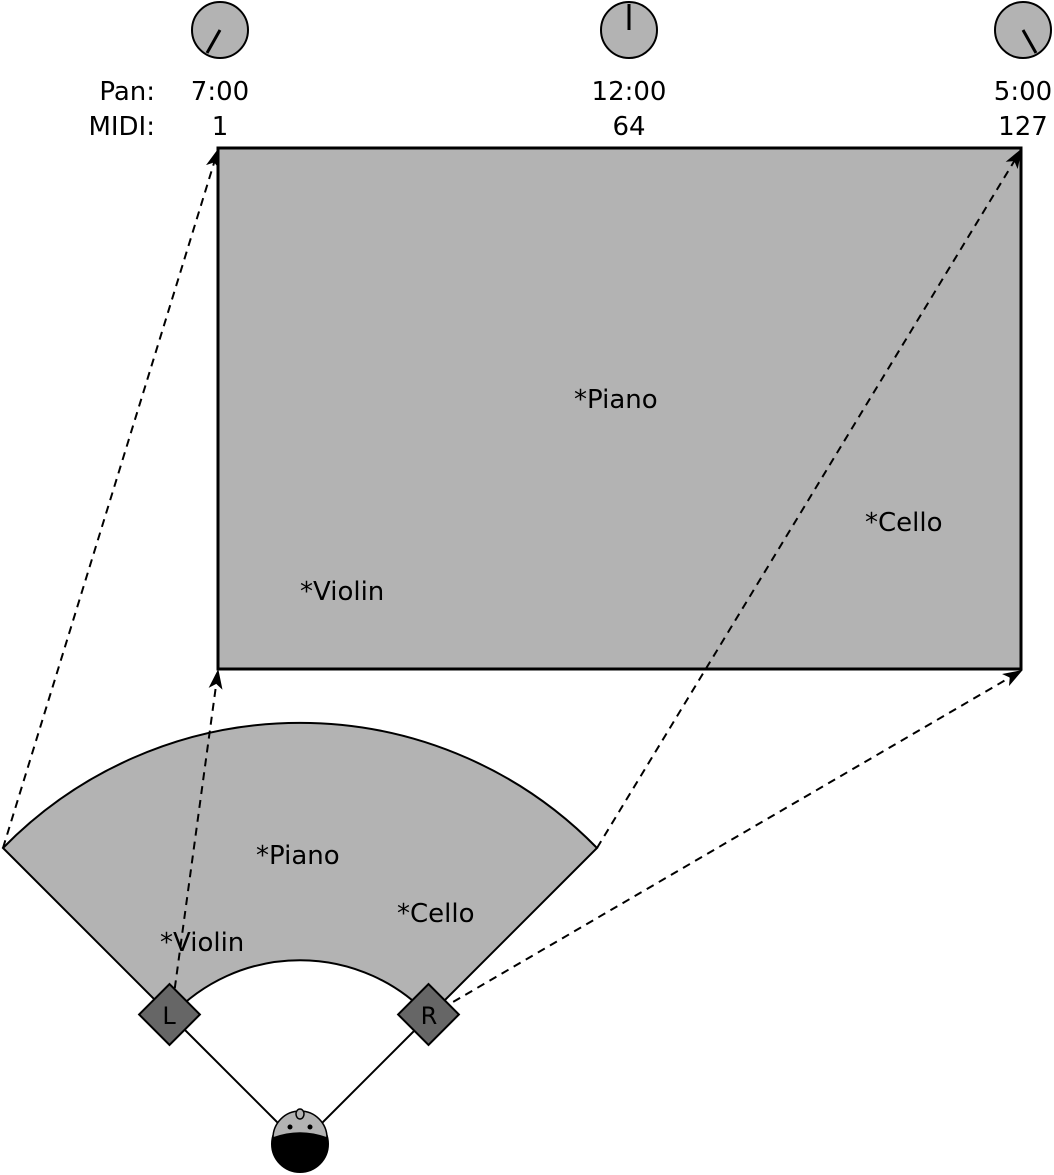 The height and width of the screenshot is (1175, 1054). I want to click on stage-piano: *Piano, so click(298, 856).